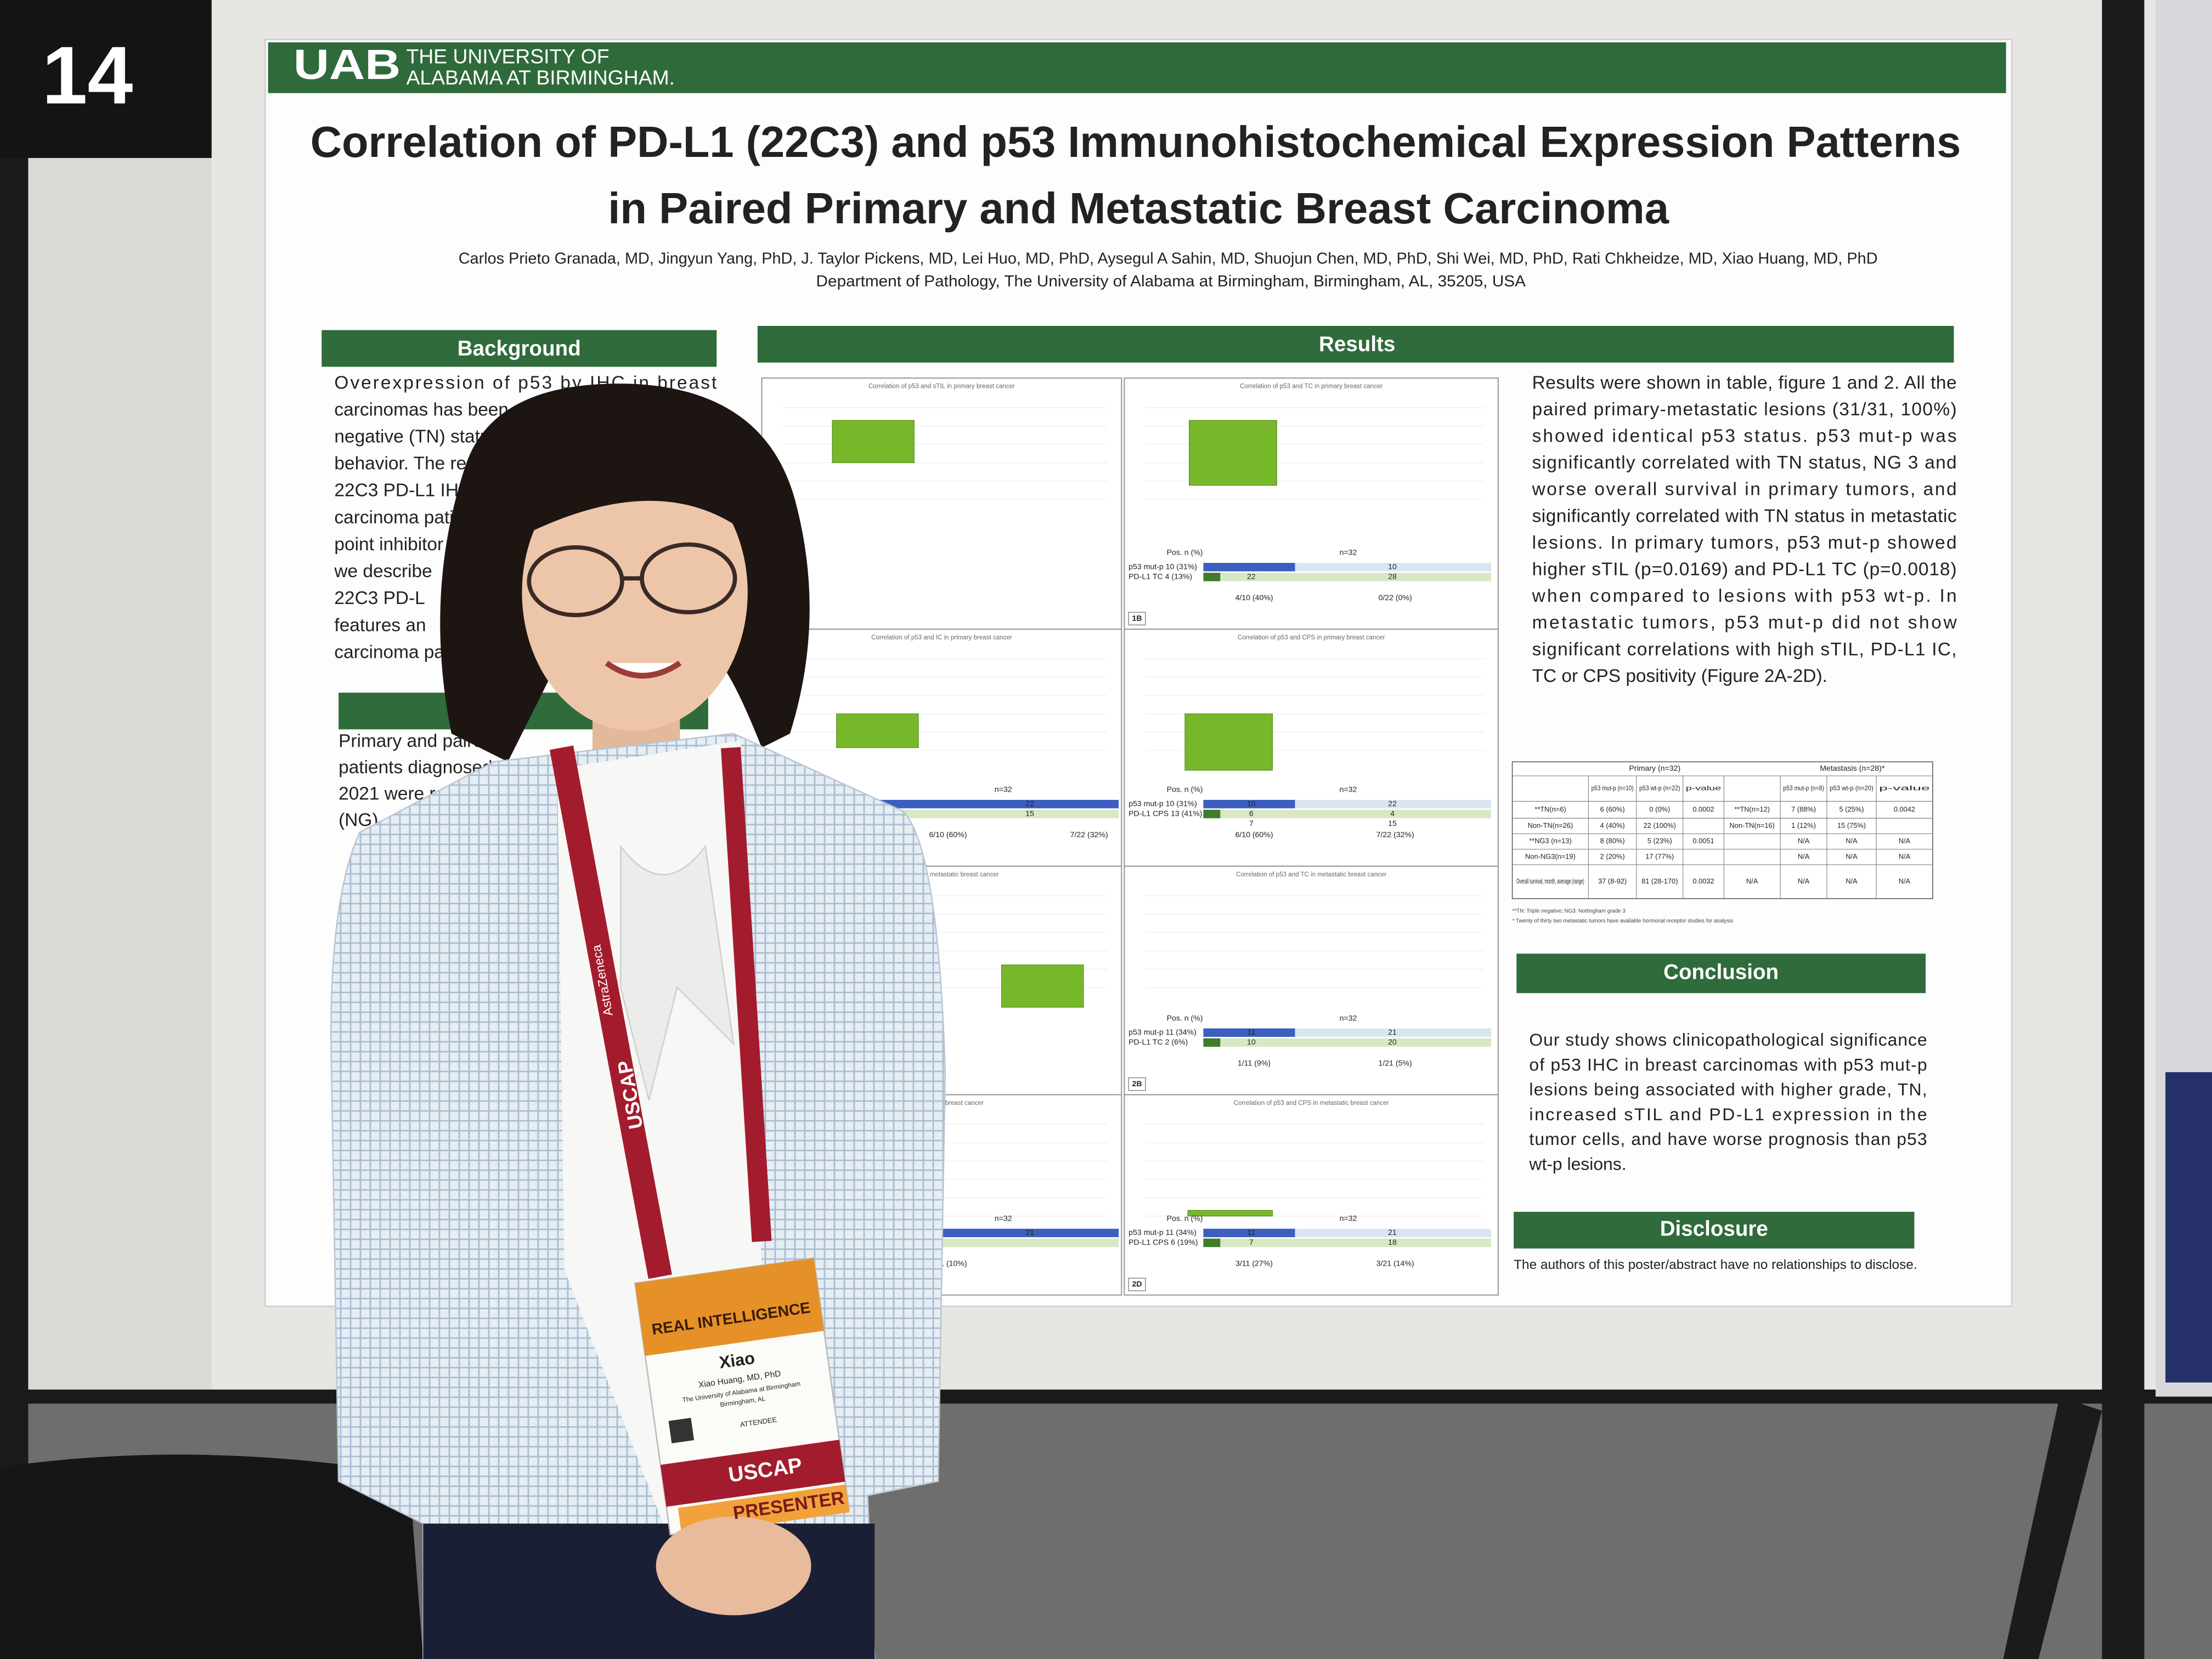  I want to click on table-legend: p53 mut-p 11 (34%), so click(1163, 1232).